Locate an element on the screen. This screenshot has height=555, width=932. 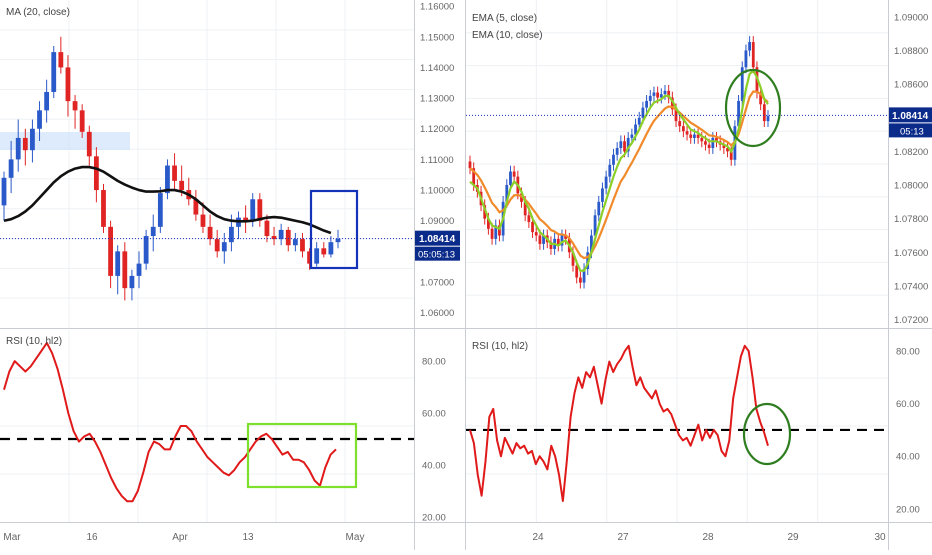
x-tick-label: May is located at coordinates (355, 537).